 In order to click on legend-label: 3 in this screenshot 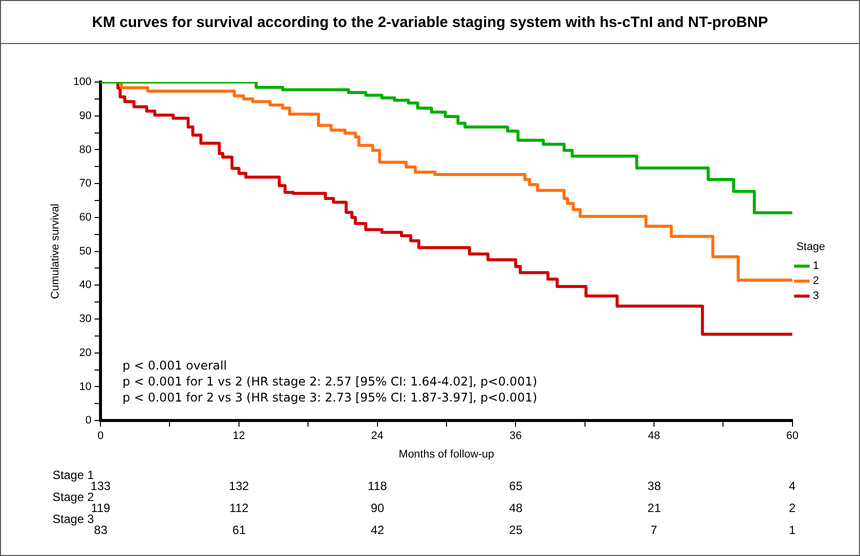, I will do `click(816, 296)`.